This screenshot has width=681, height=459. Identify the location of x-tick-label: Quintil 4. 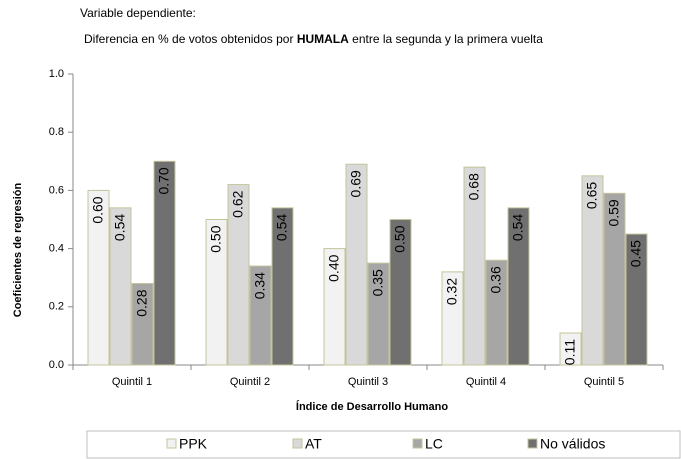
(486, 382).